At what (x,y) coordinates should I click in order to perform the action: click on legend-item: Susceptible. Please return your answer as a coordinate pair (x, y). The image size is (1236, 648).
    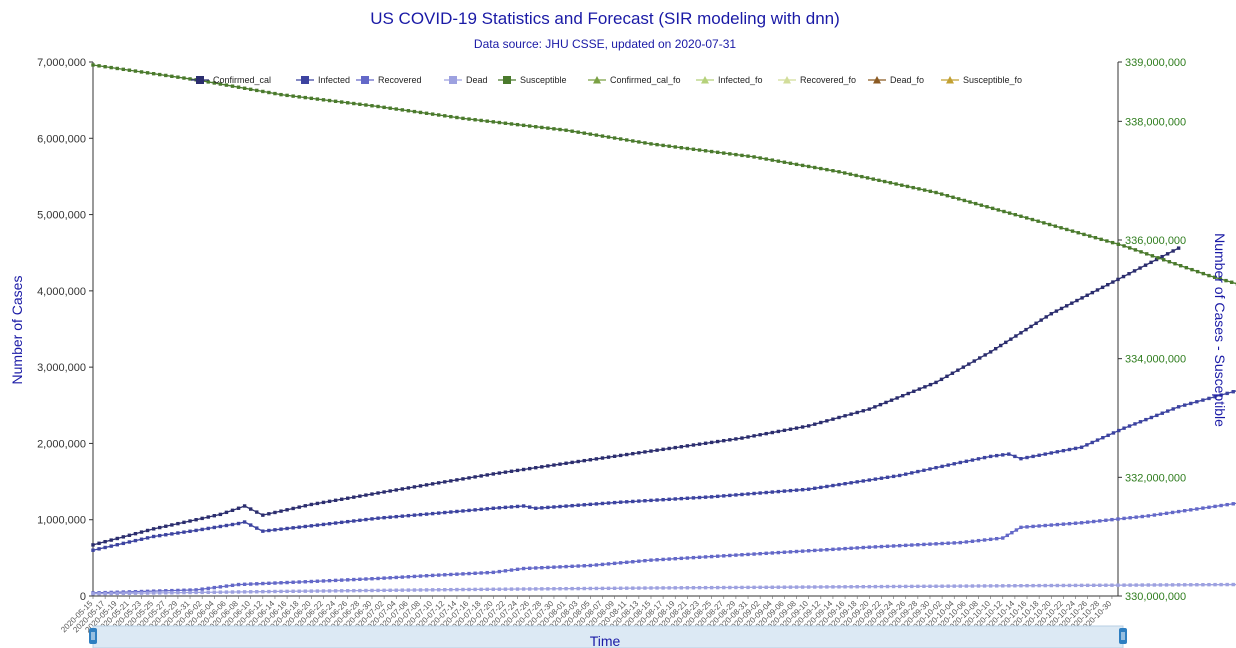
    Looking at the image, I should click on (532, 80).